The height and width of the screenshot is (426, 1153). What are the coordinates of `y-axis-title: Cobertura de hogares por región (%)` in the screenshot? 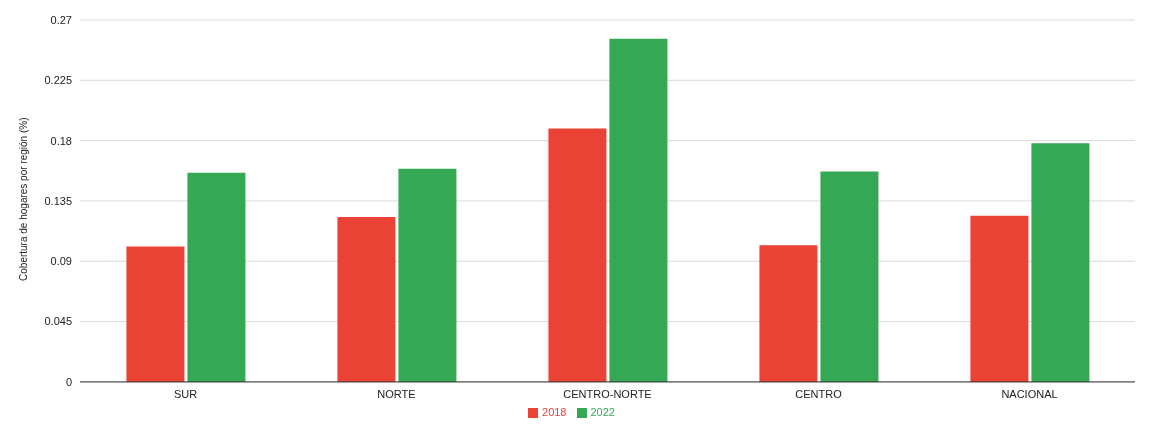 It's located at (23, 199).